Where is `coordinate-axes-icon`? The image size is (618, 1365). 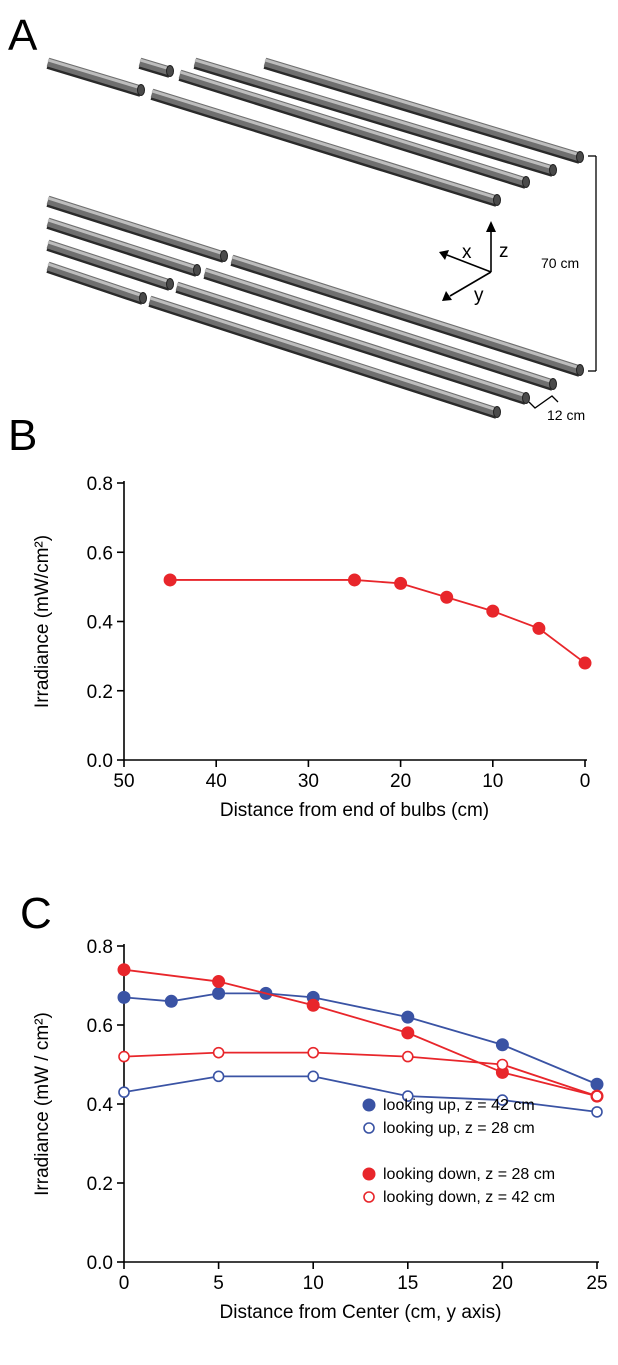 coordinate-axes-icon is located at coordinates (467, 261).